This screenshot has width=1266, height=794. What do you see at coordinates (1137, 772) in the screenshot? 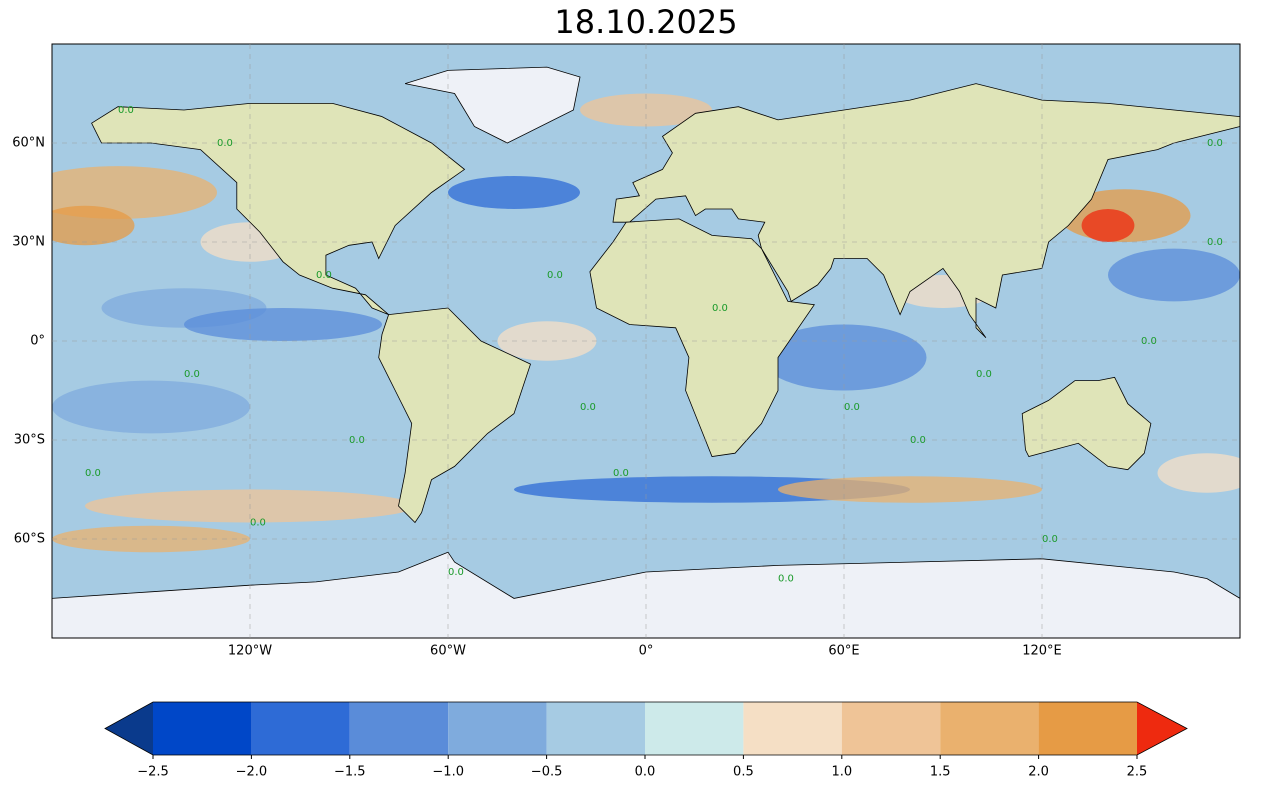
I see `colorbar-tick-label: 2.5` at bounding box center [1137, 772].